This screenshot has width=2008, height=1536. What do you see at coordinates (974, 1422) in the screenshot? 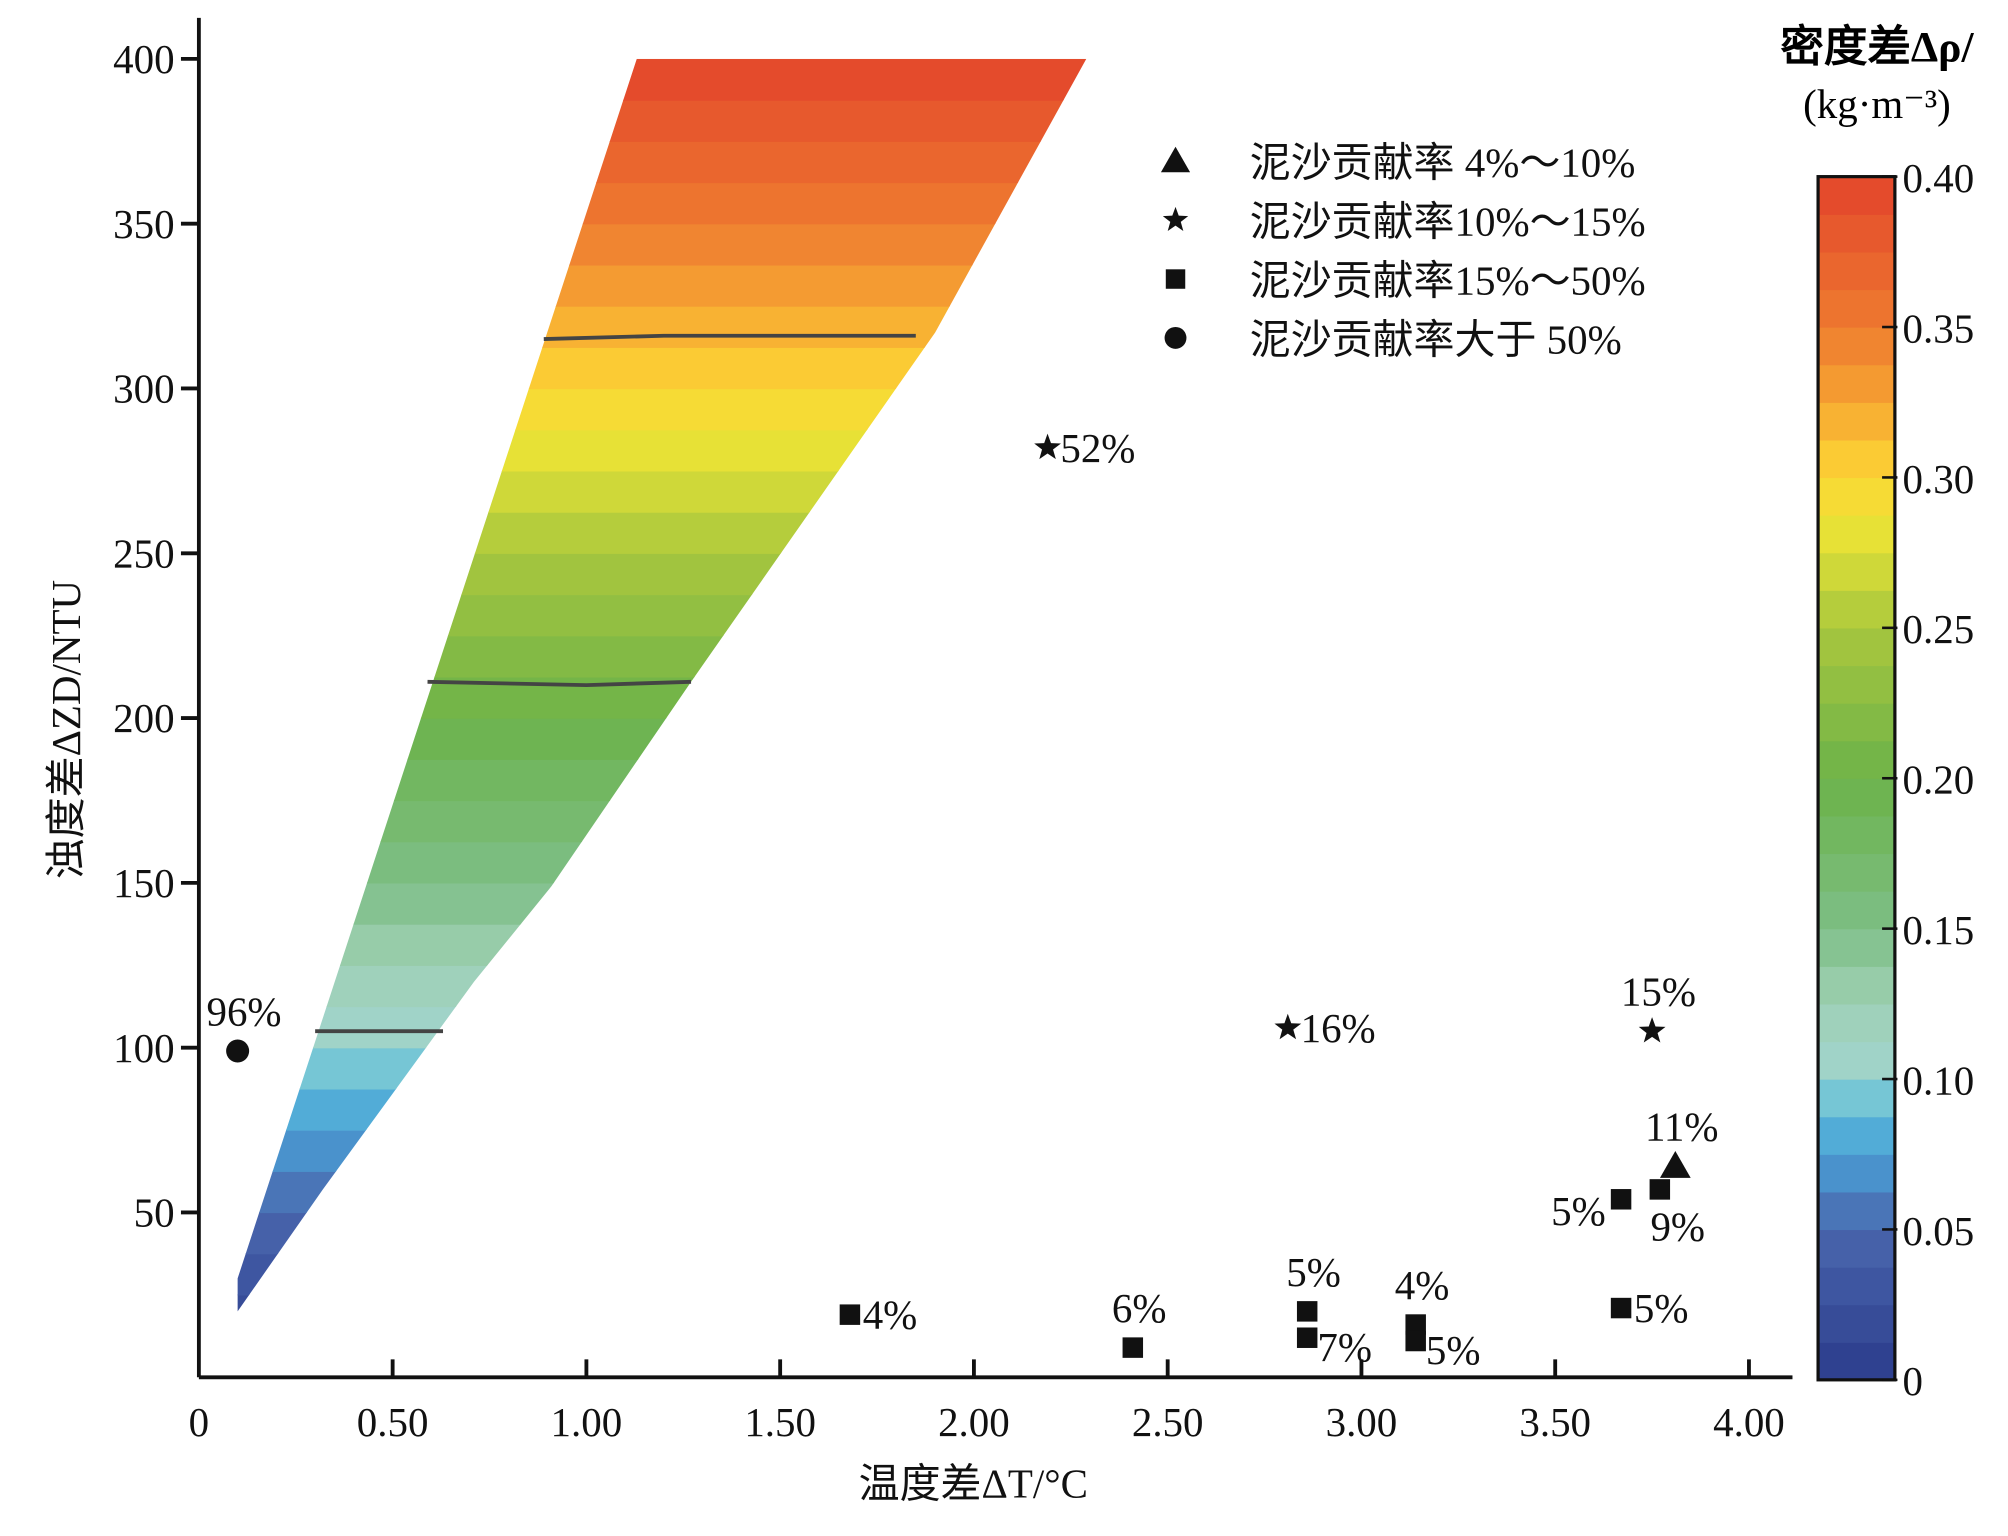
I see `x-tick-label: 2.00` at bounding box center [974, 1422].